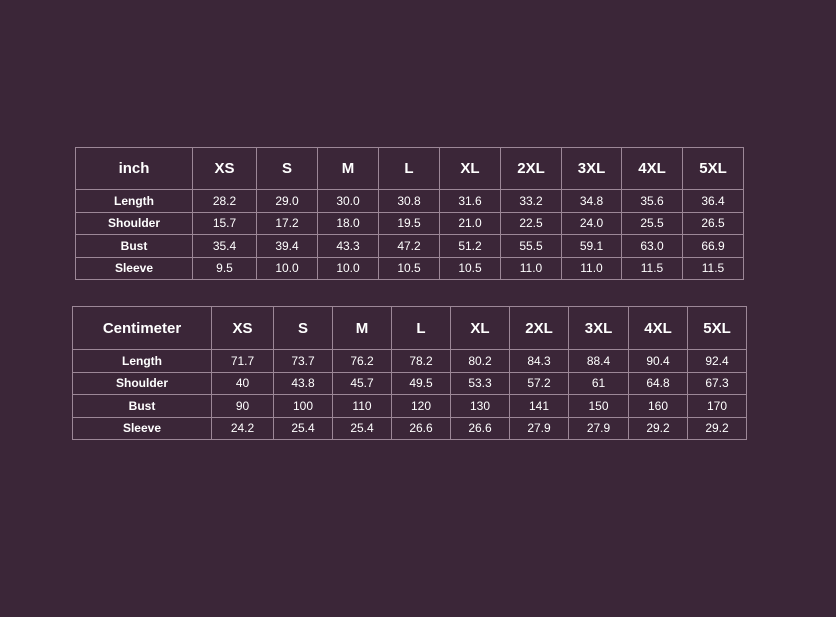 This screenshot has width=836, height=617. What do you see at coordinates (142, 383) in the screenshot?
I see `row-label: Shoulder` at bounding box center [142, 383].